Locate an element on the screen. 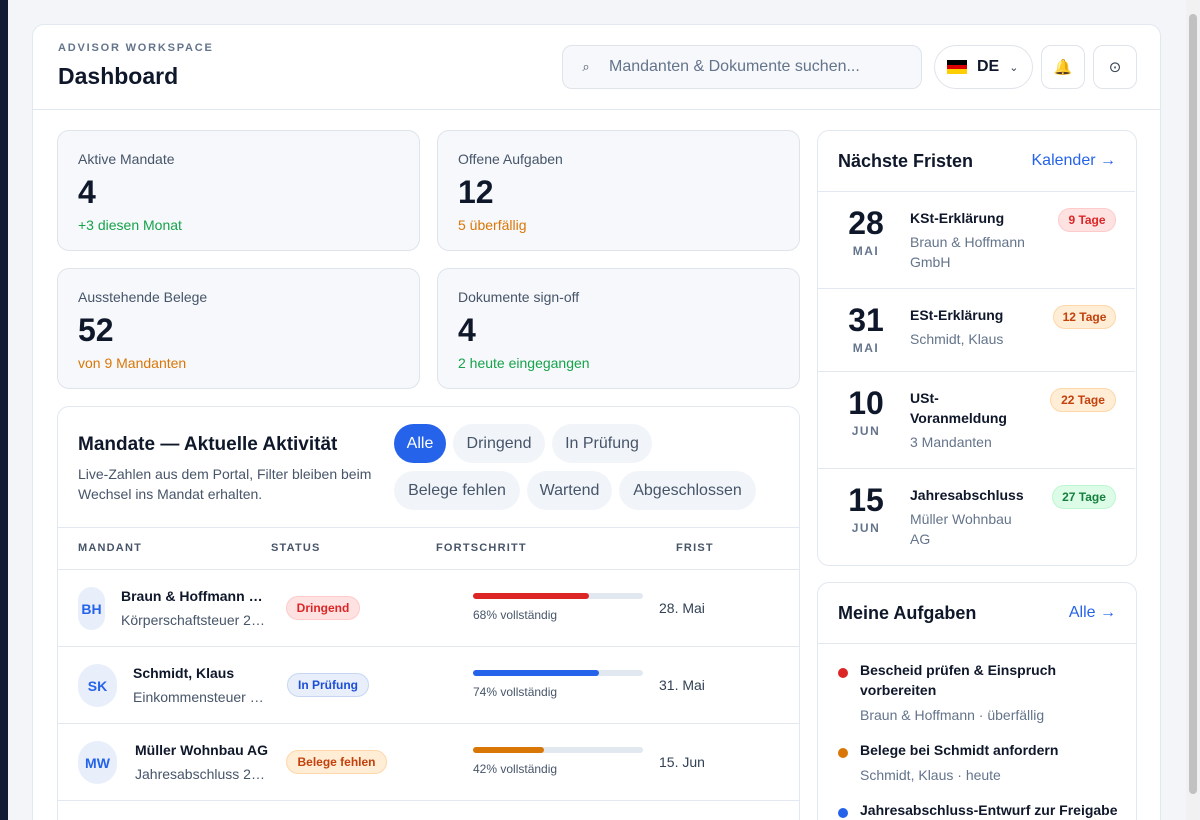 The width and height of the screenshot is (1200, 820). scrollbar-thumb is located at coordinates (1193, 404).